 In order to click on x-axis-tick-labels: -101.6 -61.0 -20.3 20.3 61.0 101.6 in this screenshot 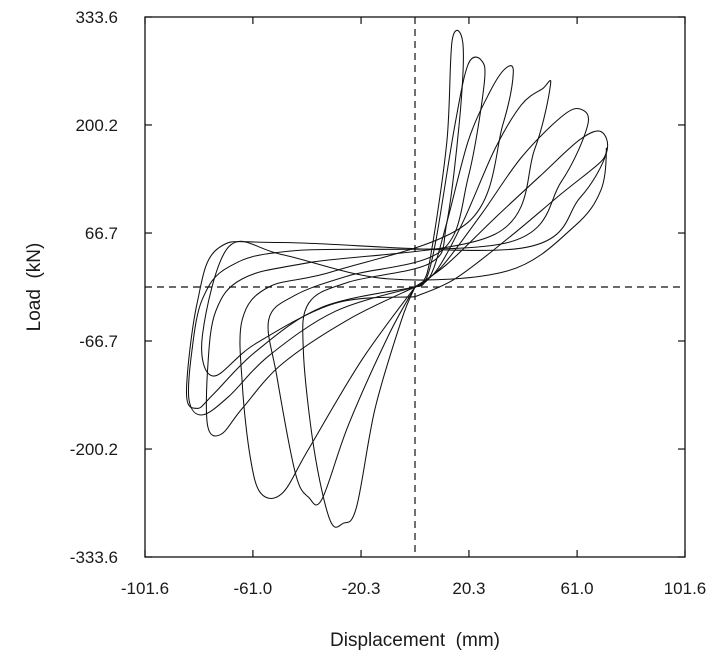, I will do `click(413, 588)`.